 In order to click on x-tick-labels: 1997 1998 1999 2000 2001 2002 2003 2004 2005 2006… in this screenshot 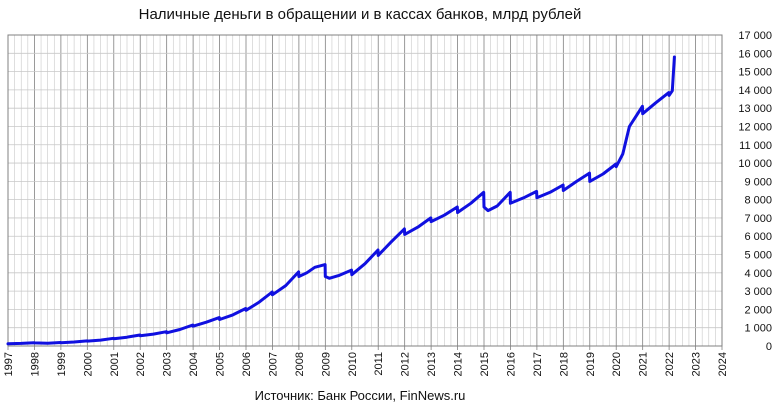, I will do `click(366, 364)`.